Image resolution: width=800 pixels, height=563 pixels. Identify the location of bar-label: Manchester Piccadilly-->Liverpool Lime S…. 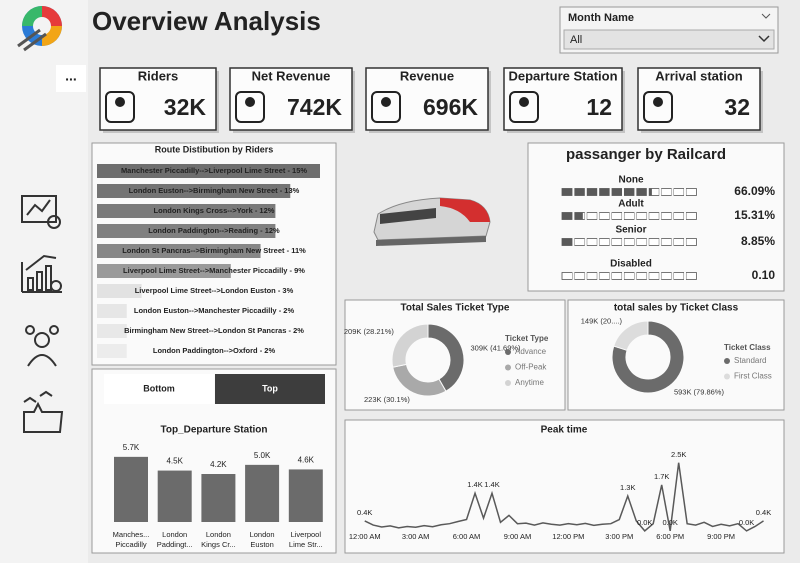
(214, 170).